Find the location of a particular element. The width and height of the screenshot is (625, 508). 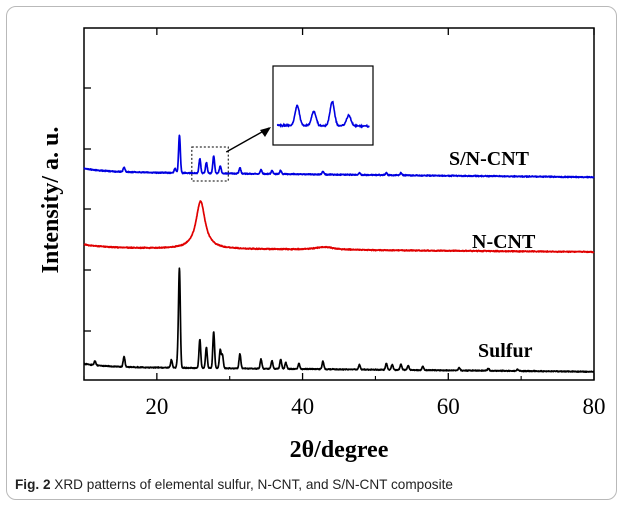

series-line-n-cnt is located at coordinates (339, 227).